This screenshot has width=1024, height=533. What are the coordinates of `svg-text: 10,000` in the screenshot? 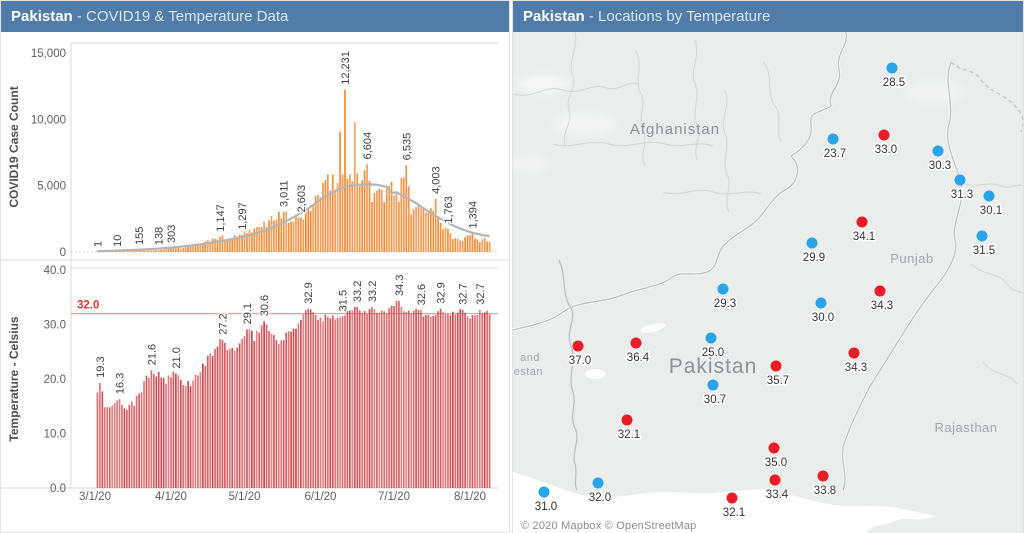 It's located at (48, 120).